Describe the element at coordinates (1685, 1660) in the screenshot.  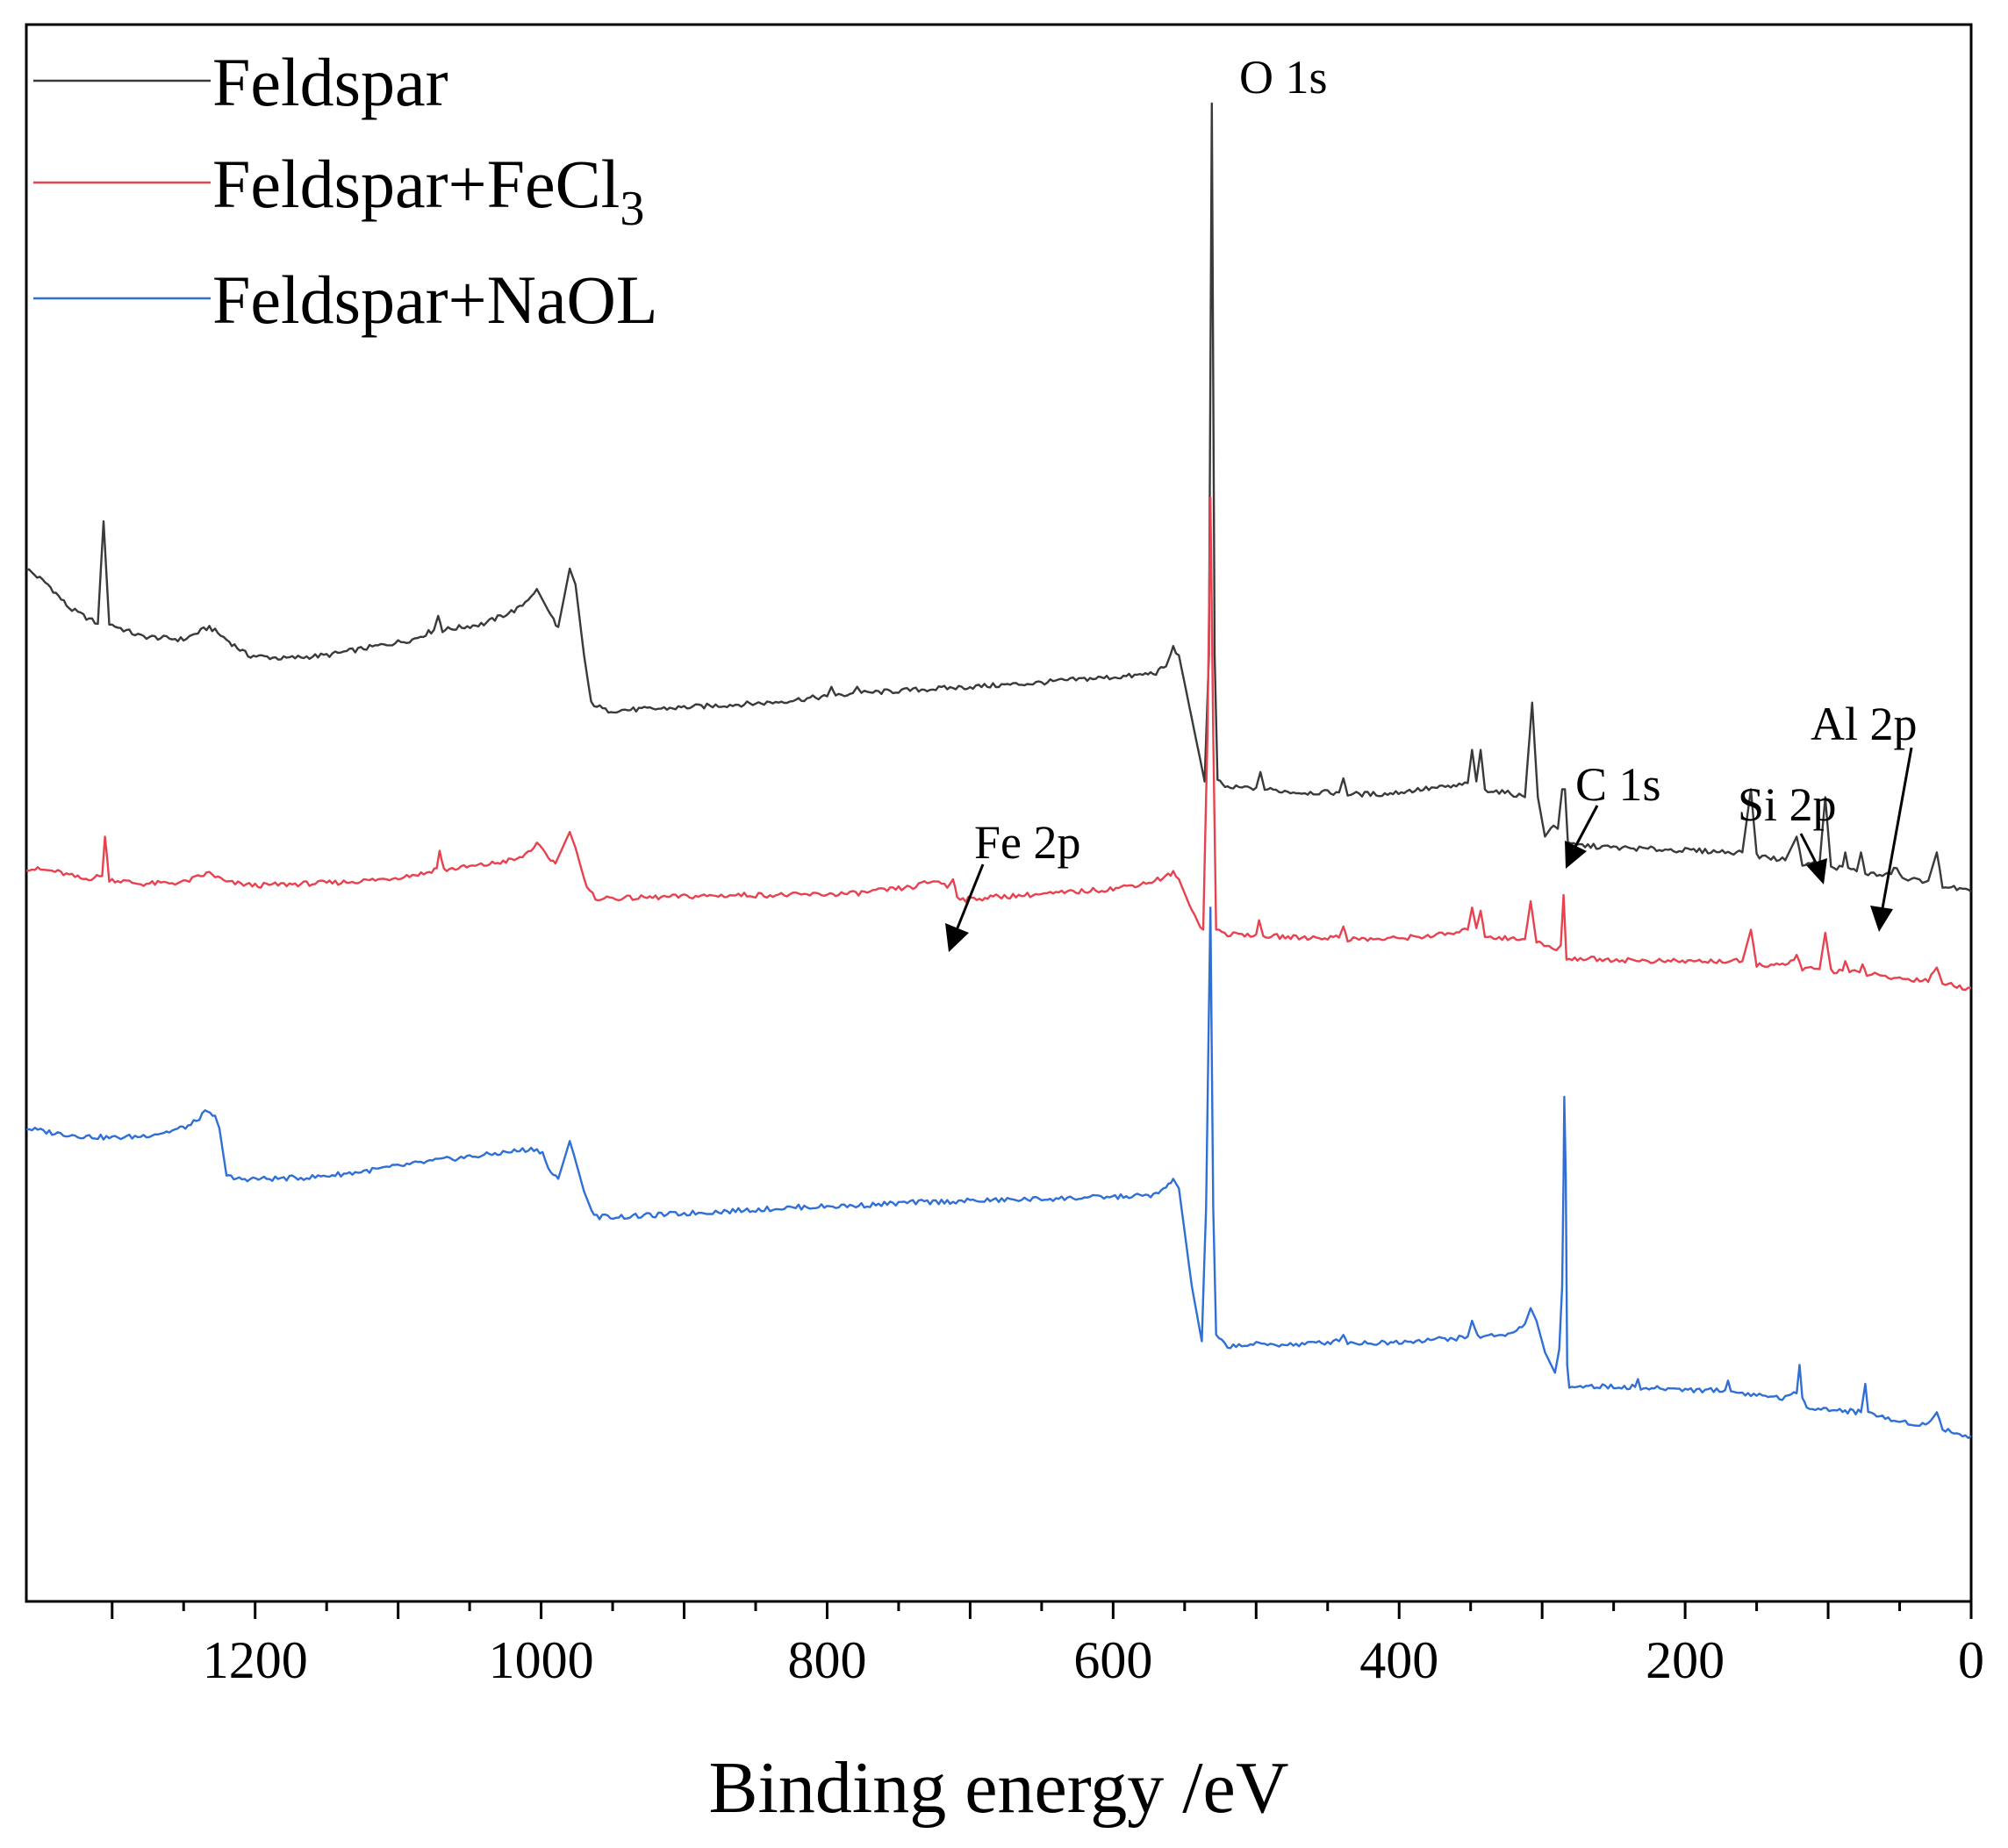
I see `x-tick-label-200: 200` at that location.